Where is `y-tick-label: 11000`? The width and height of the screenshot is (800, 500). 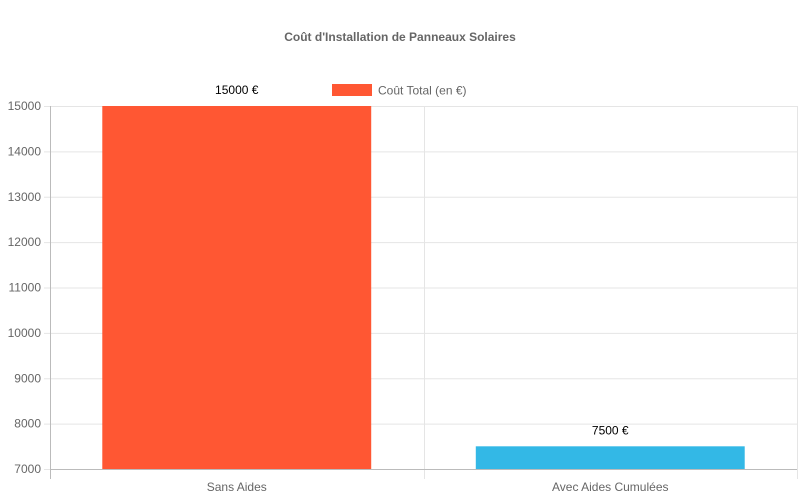
y-tick-label: 11000 is located at coordinates (25, 288).